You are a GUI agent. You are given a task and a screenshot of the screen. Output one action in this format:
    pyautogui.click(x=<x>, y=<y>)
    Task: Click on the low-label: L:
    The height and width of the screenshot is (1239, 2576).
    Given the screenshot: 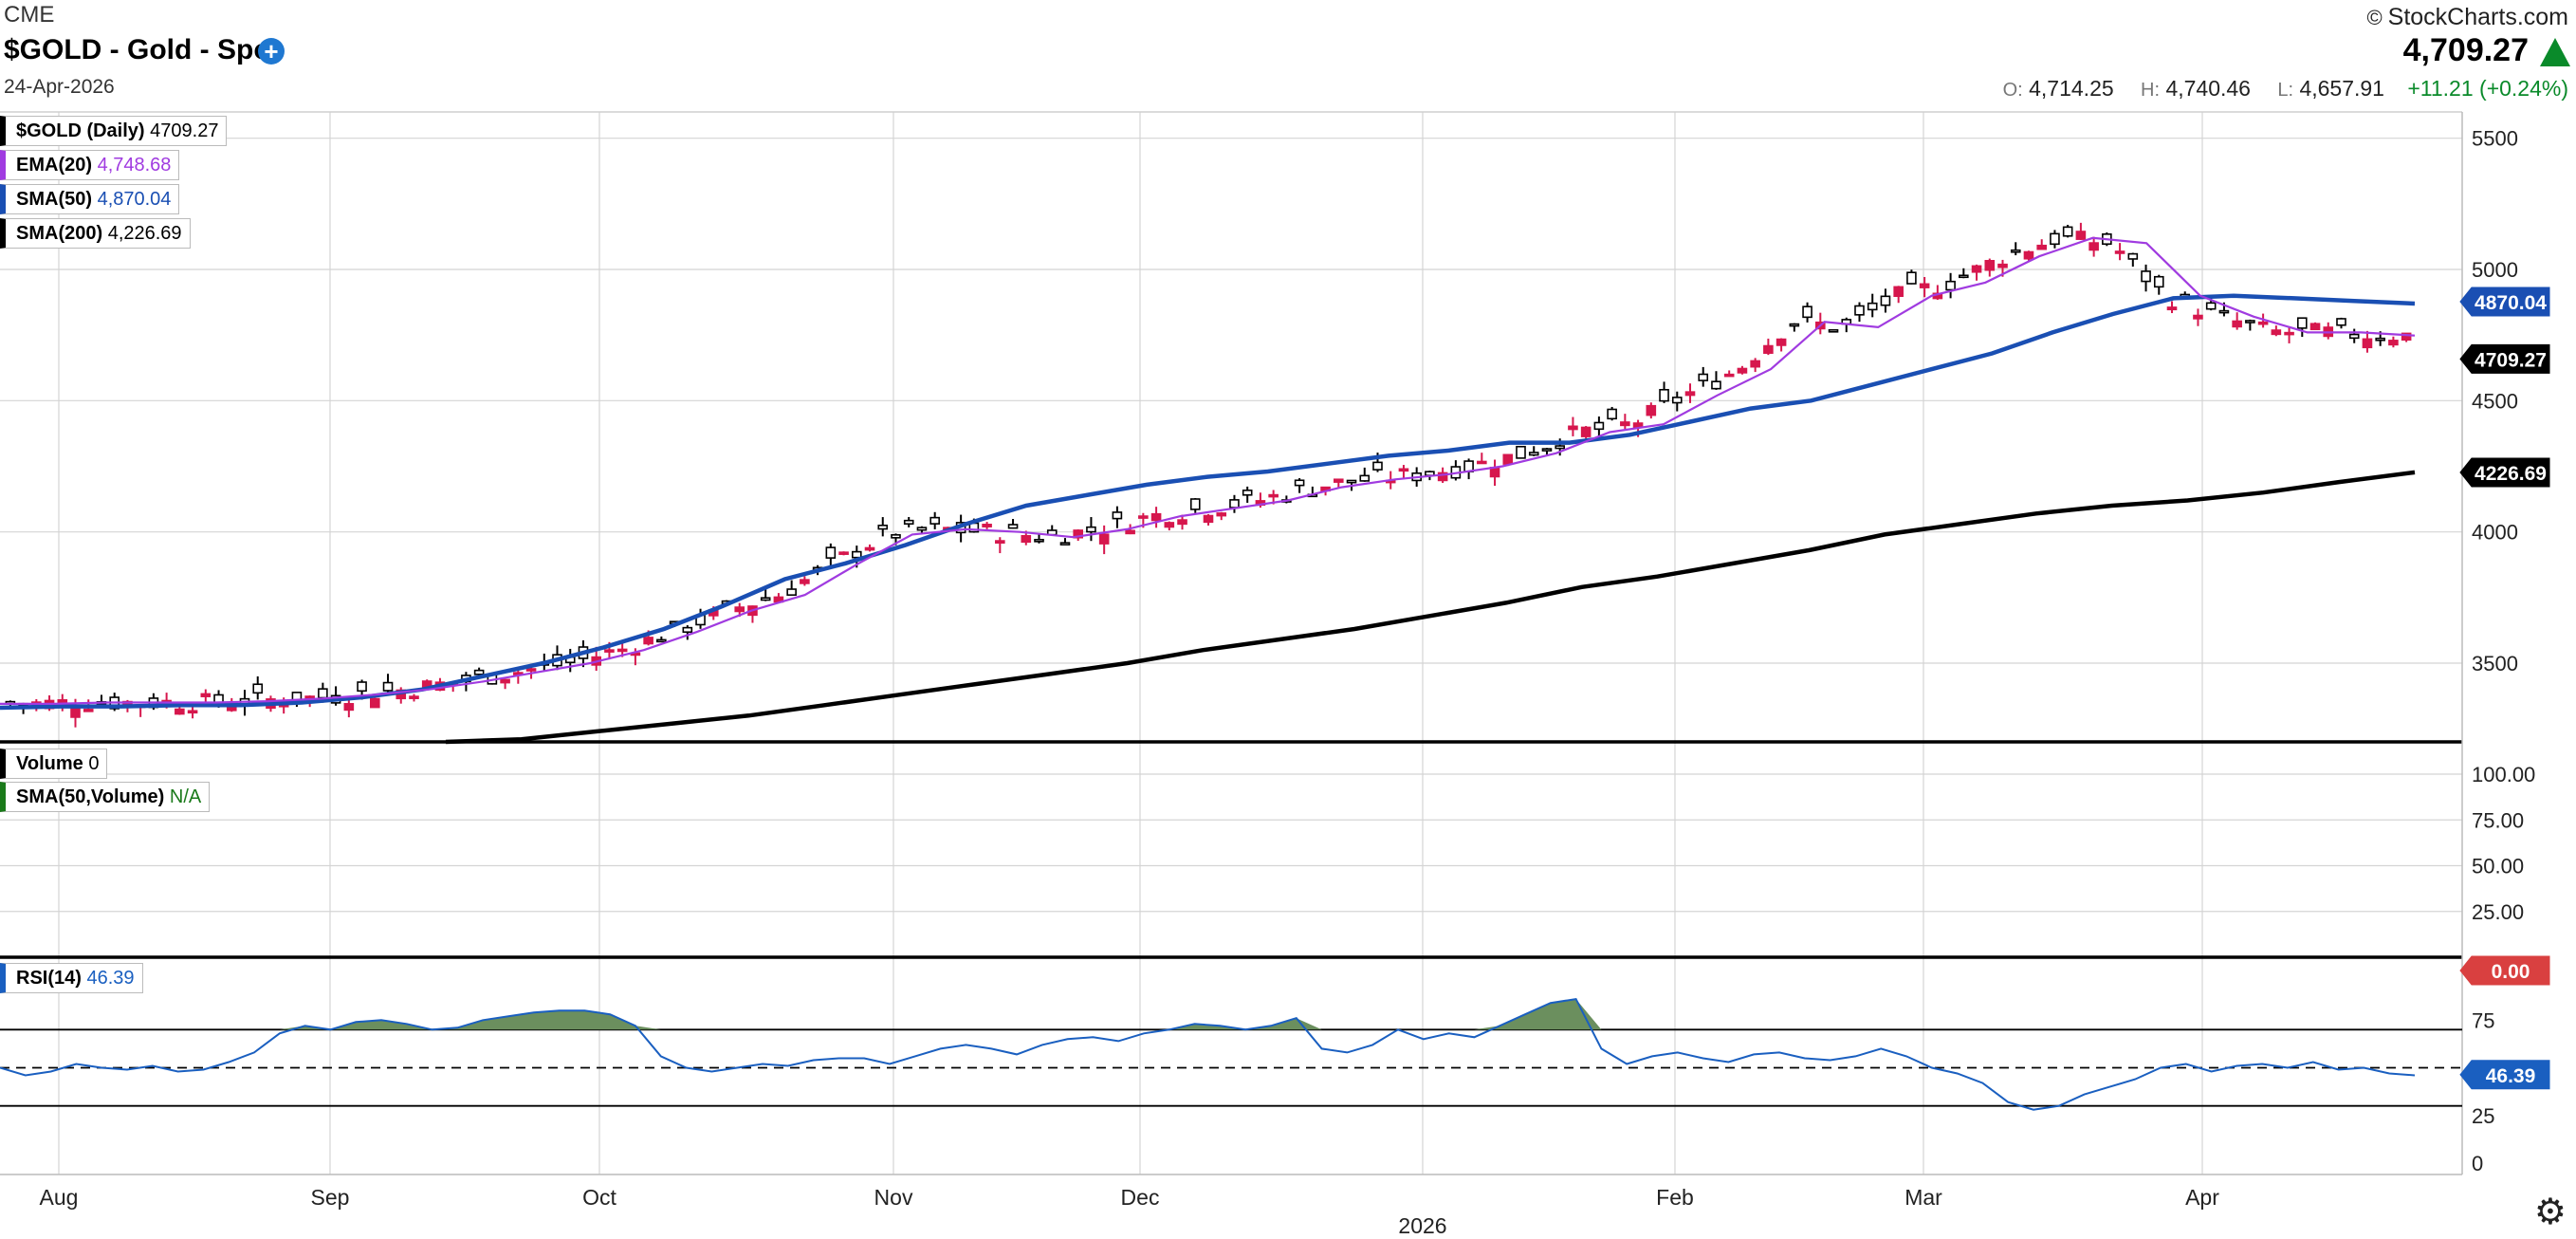 What is the action you would take?
    pyautogui.click(x=2285, y=90)
    